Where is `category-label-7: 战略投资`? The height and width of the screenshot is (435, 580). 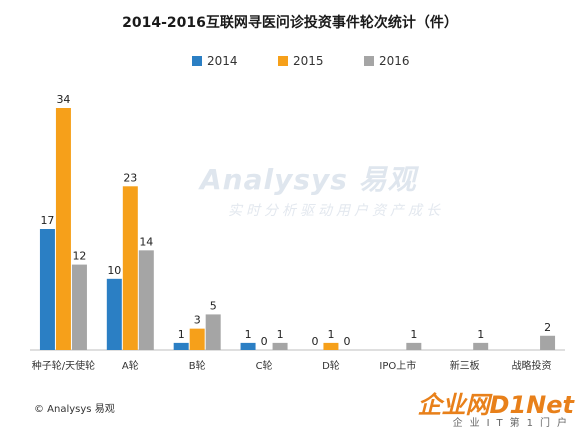
category-label-7: 战略投资 is located at coordinates (532, 365).